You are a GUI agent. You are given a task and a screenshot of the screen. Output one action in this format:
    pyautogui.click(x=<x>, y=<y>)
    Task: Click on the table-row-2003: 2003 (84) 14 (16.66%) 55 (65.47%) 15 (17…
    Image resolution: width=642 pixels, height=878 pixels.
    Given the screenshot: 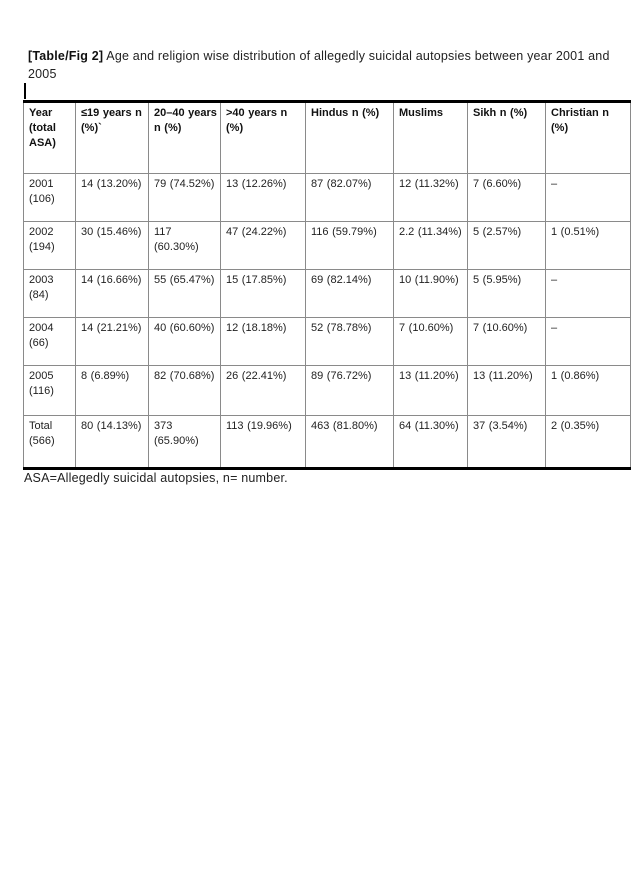 What is the action you would take?
    pyautogui.click(x=327, y=293)
    